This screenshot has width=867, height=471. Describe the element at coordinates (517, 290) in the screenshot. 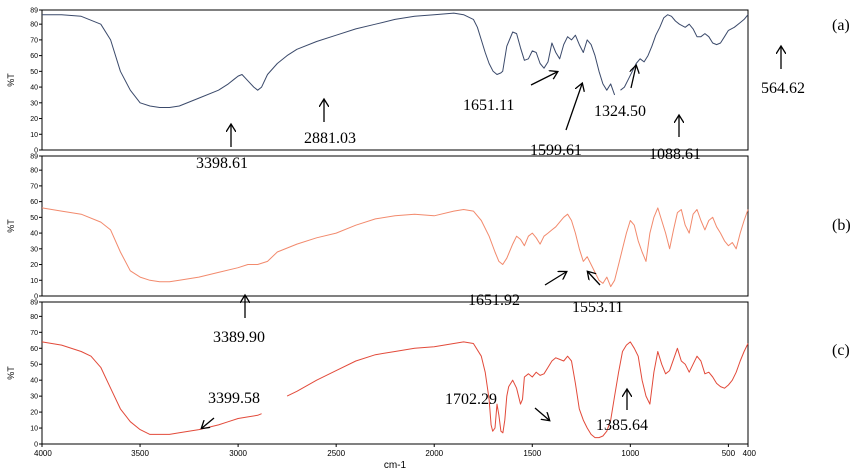

I see `peak-annotation: 1651.92` at that location.